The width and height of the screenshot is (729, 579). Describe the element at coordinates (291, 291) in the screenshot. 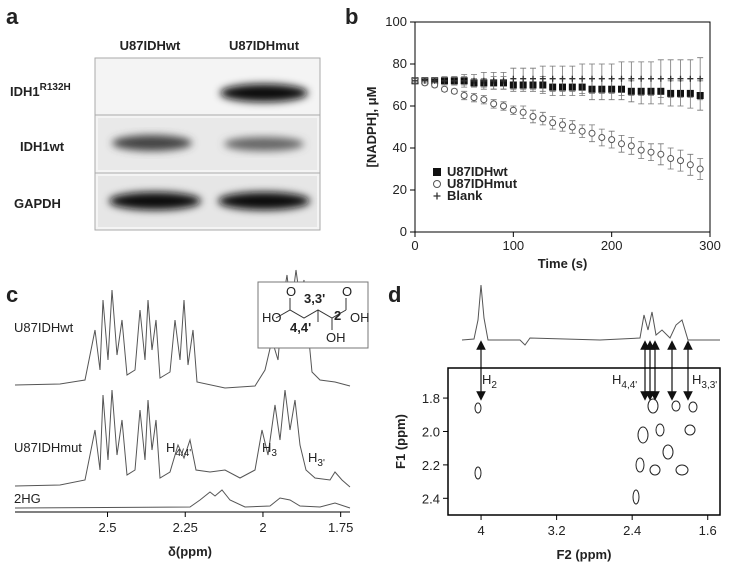

I see `inset-label: O` at that location.